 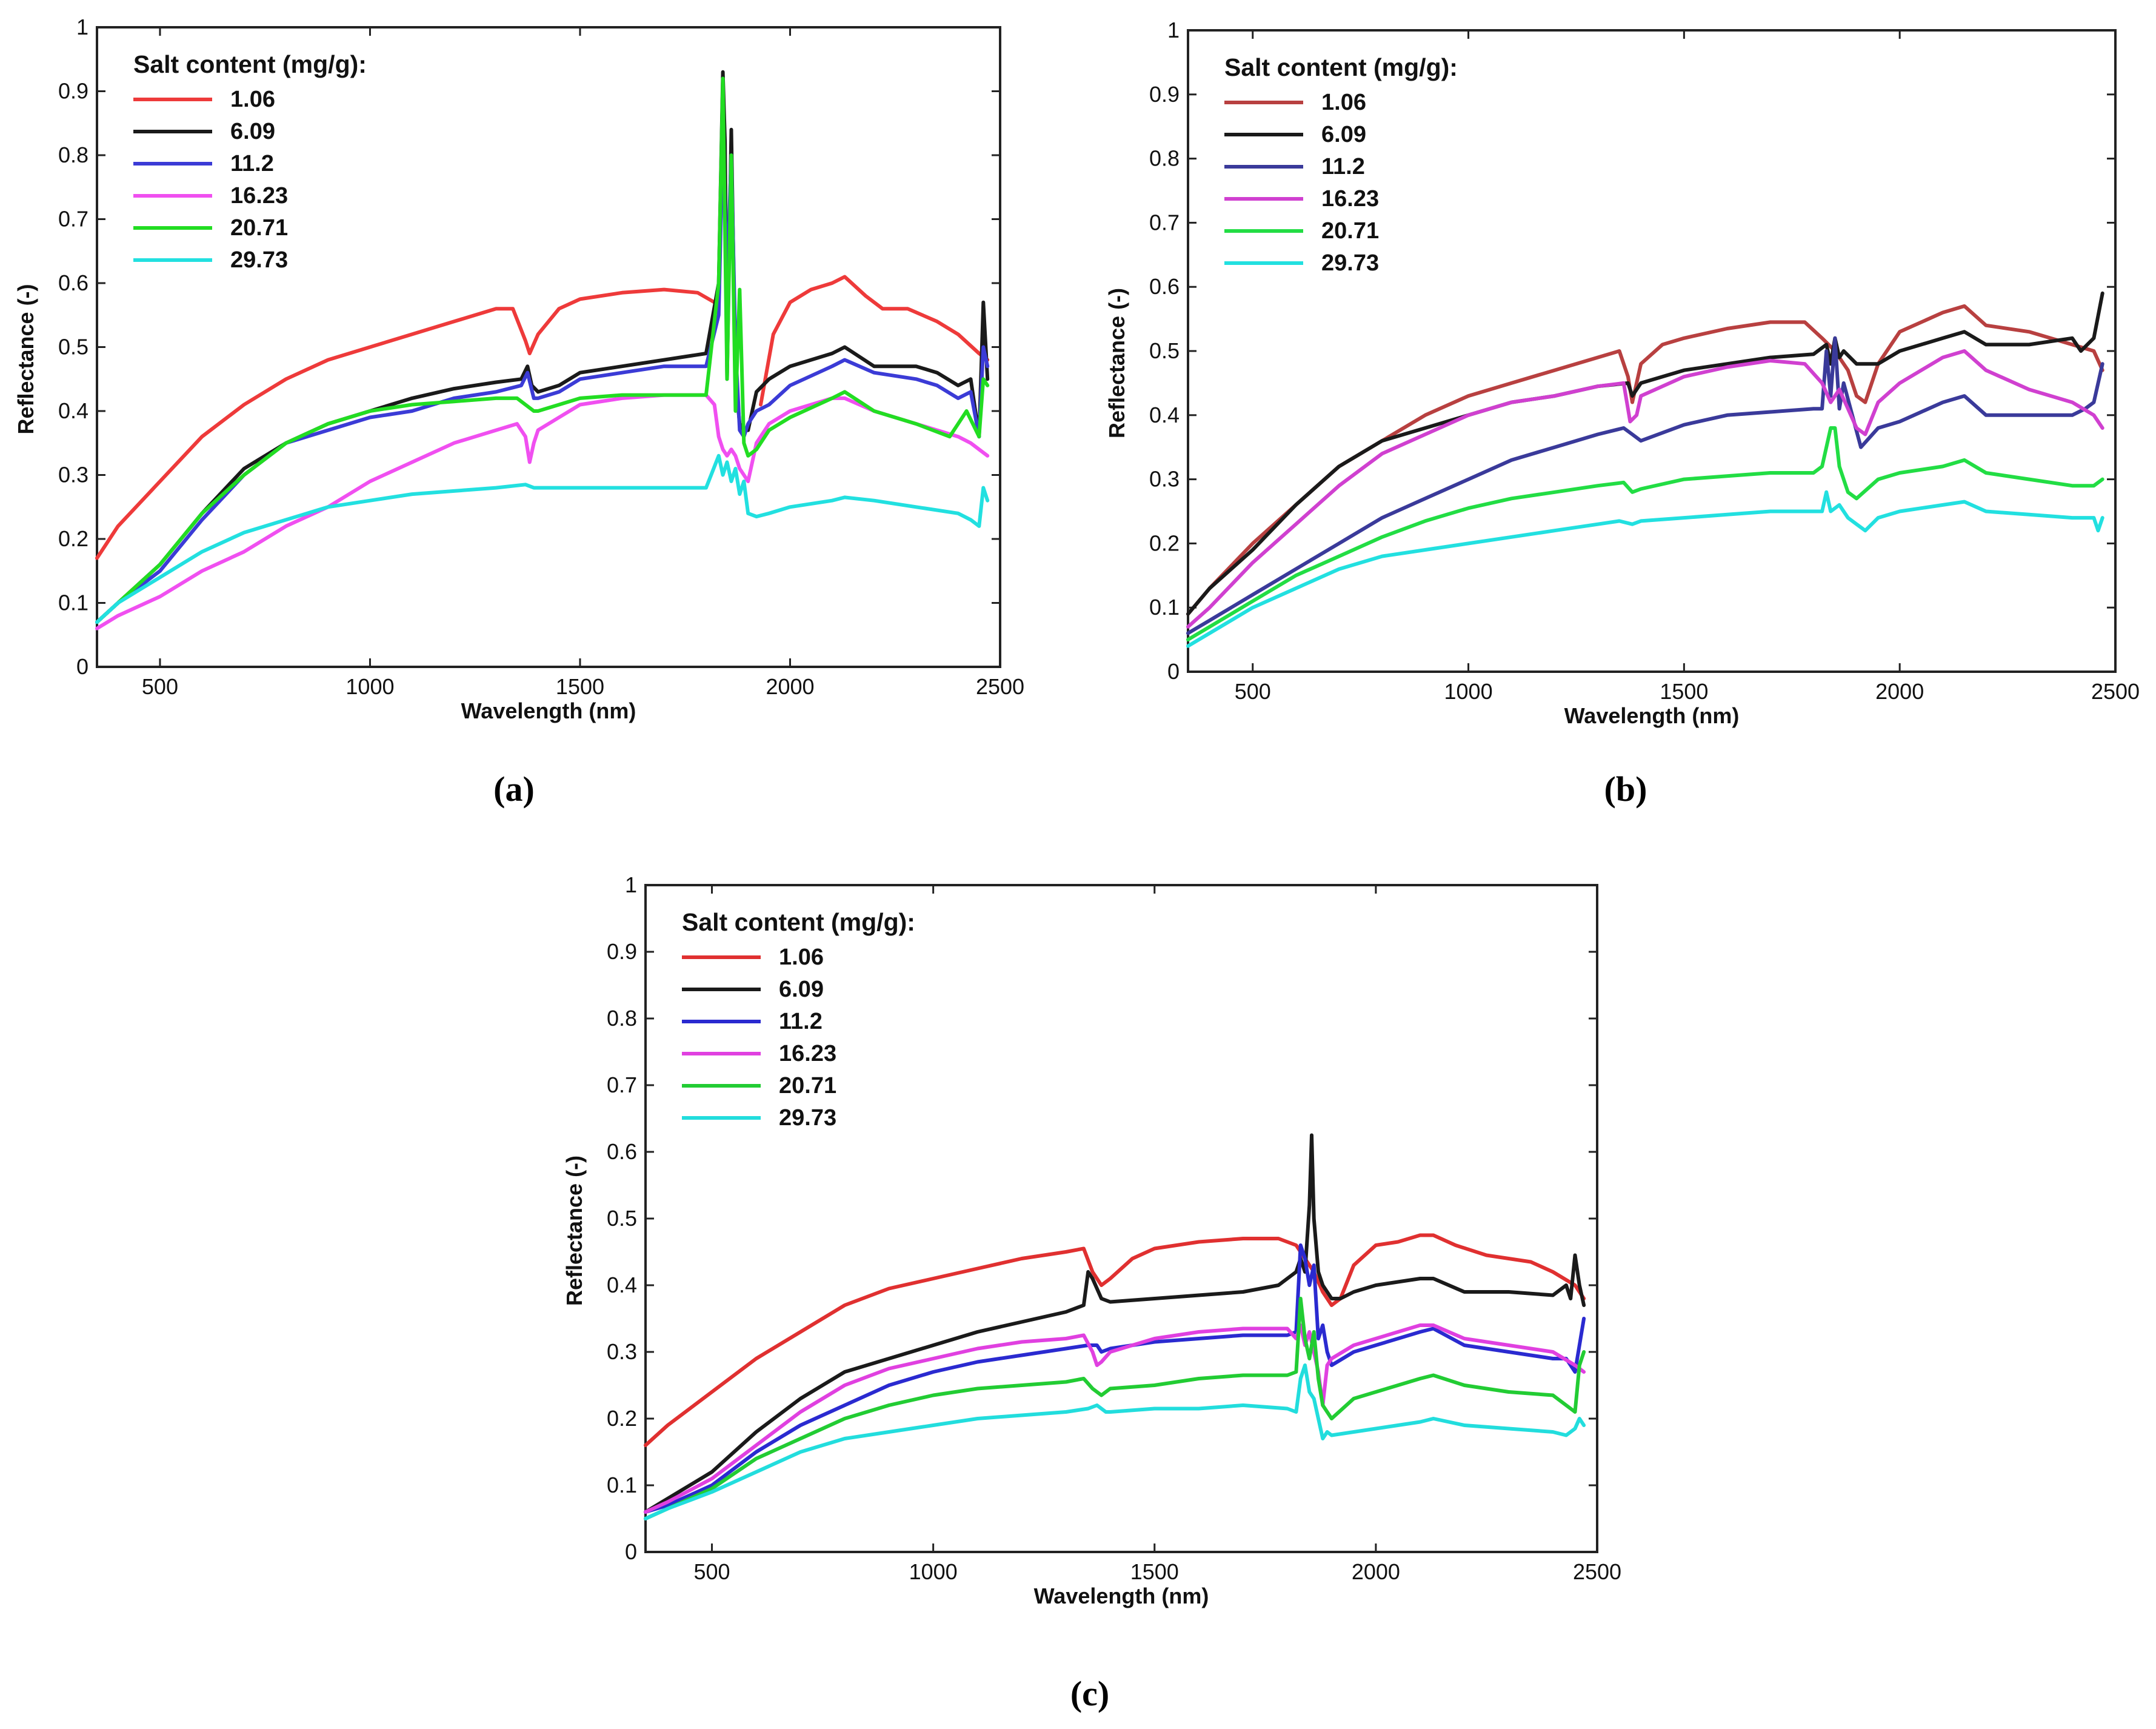 I want to click on caption-a: (a), so click(x=514, y=789).